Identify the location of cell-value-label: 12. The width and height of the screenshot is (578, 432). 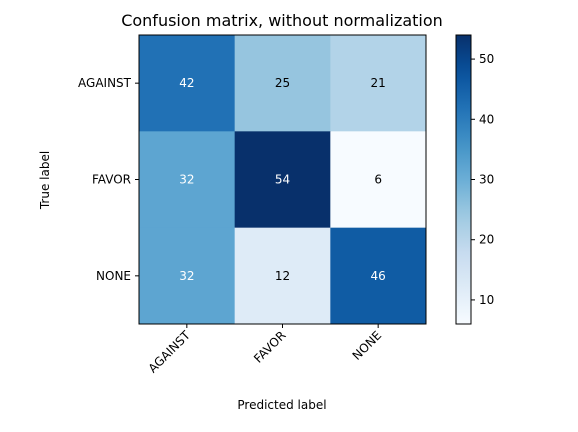
(282, 276).